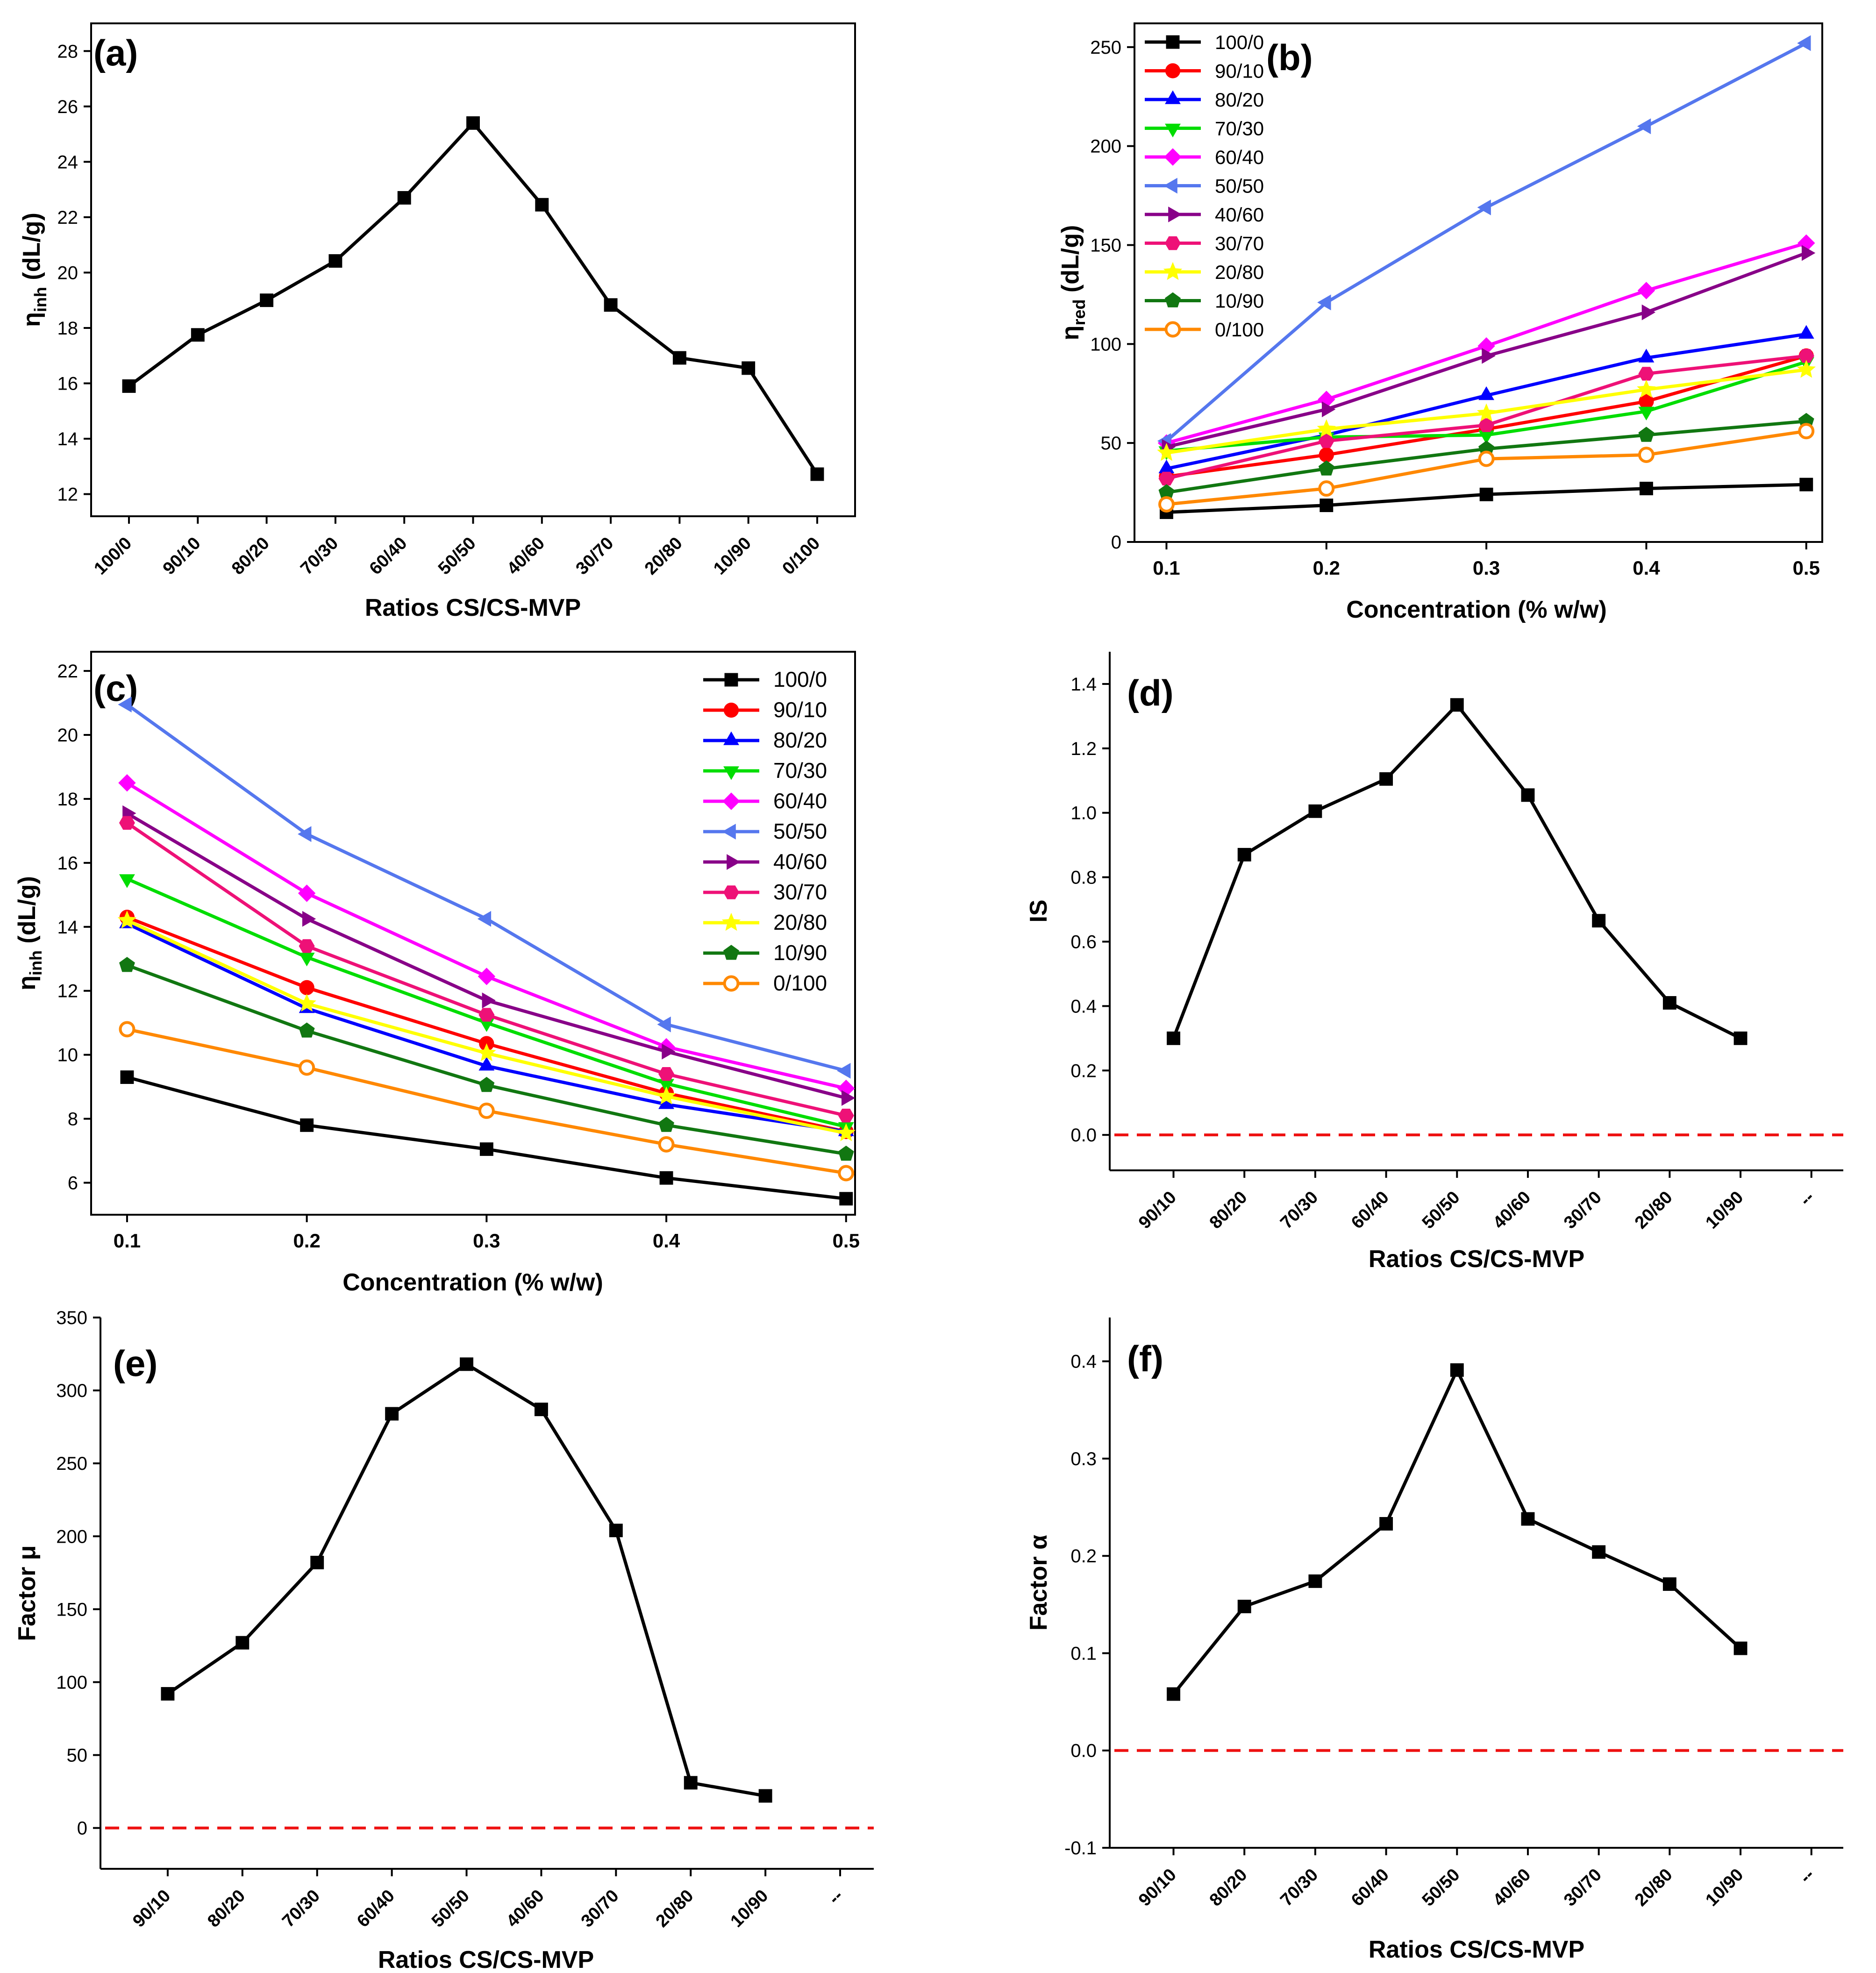 This screenshot has height=1973, width=1876. I want to click on y-tick-label: 1.4, so click(1083, 684).